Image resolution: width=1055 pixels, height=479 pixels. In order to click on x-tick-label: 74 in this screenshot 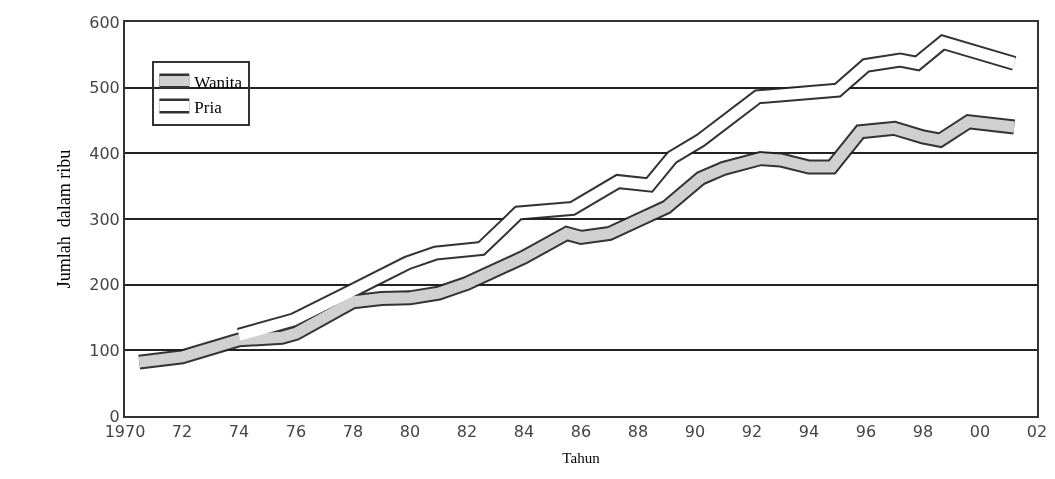, I will do `click(239, 432)`.